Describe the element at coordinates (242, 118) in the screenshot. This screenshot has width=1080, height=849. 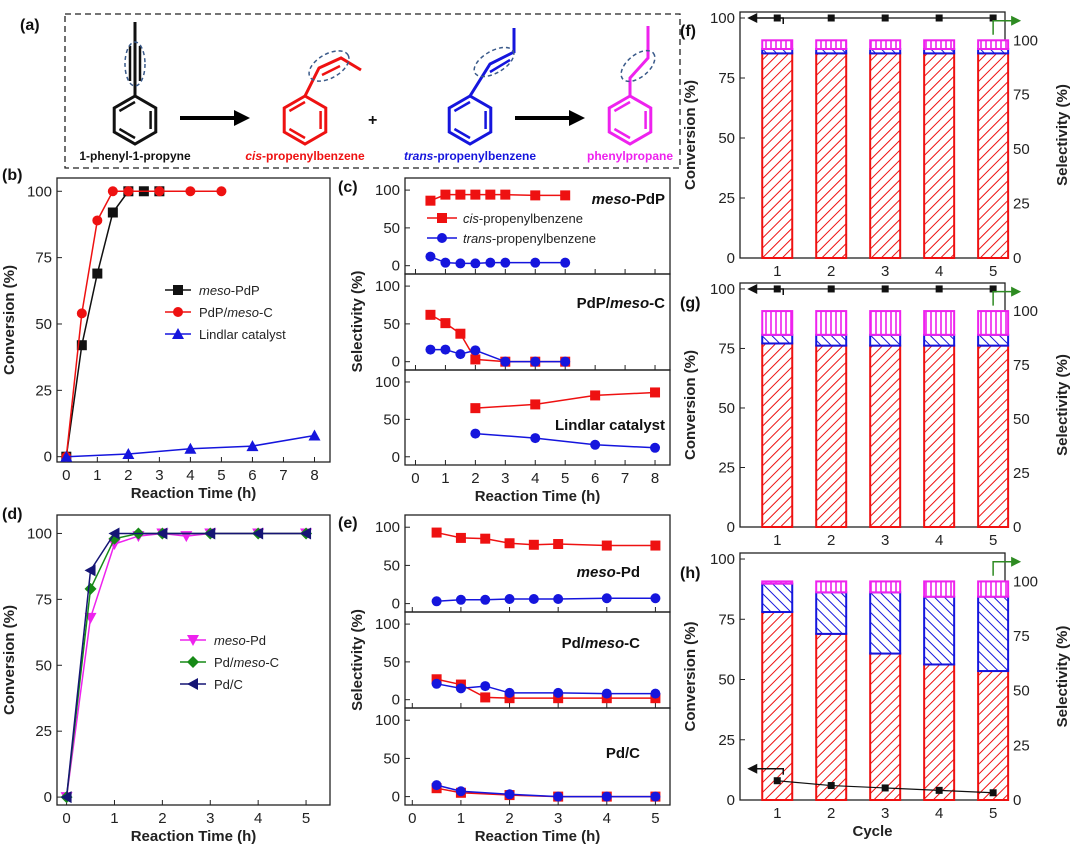
I see `arrow-head-icon` at that location.